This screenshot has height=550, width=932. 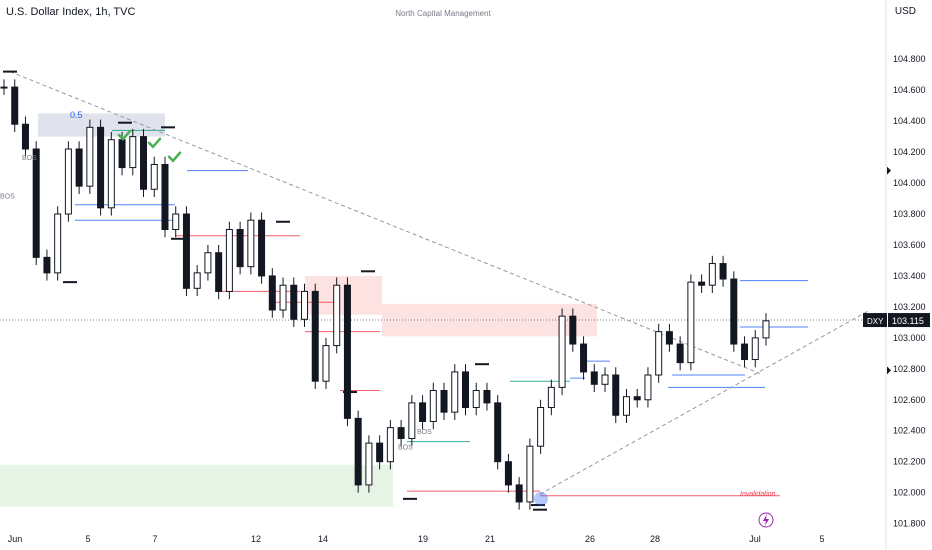 I want to click on zone-demand, so click(x=196, y=485).